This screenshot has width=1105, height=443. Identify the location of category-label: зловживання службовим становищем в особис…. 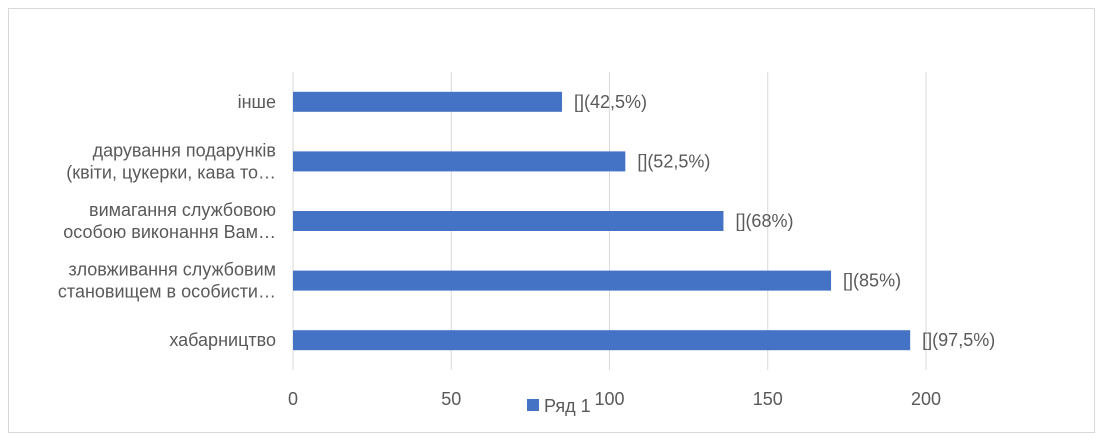
(167, 281).